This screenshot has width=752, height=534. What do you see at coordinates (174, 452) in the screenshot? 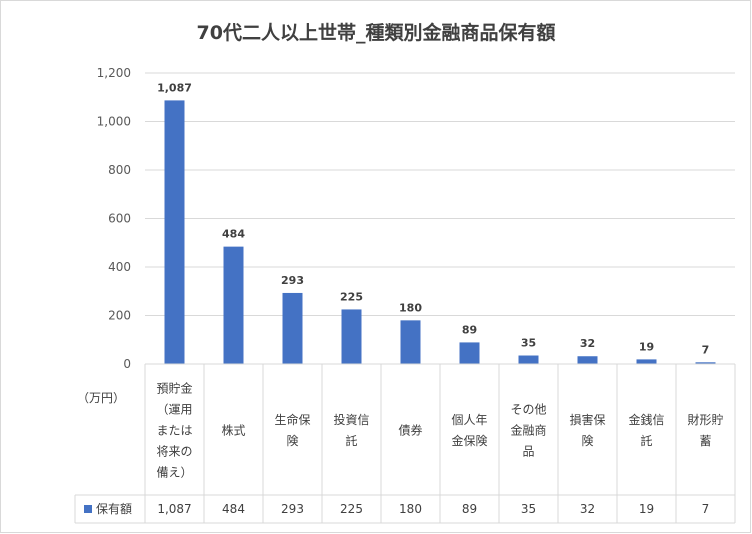
I see `category-label-line: 将来の` at bounding box center [174, 452].